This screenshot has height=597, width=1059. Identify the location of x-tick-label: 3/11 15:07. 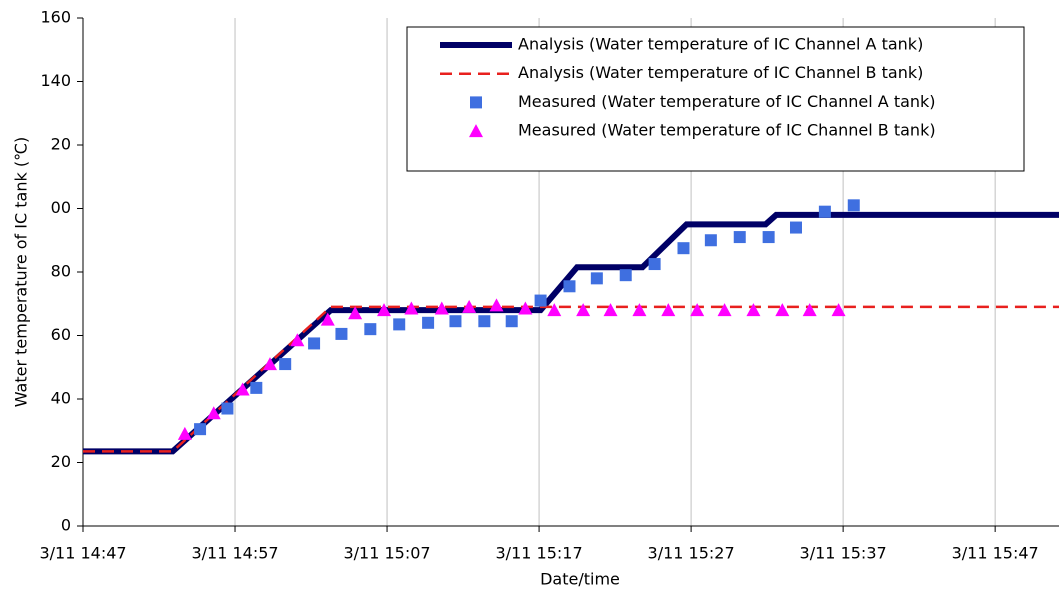
(386, 553).